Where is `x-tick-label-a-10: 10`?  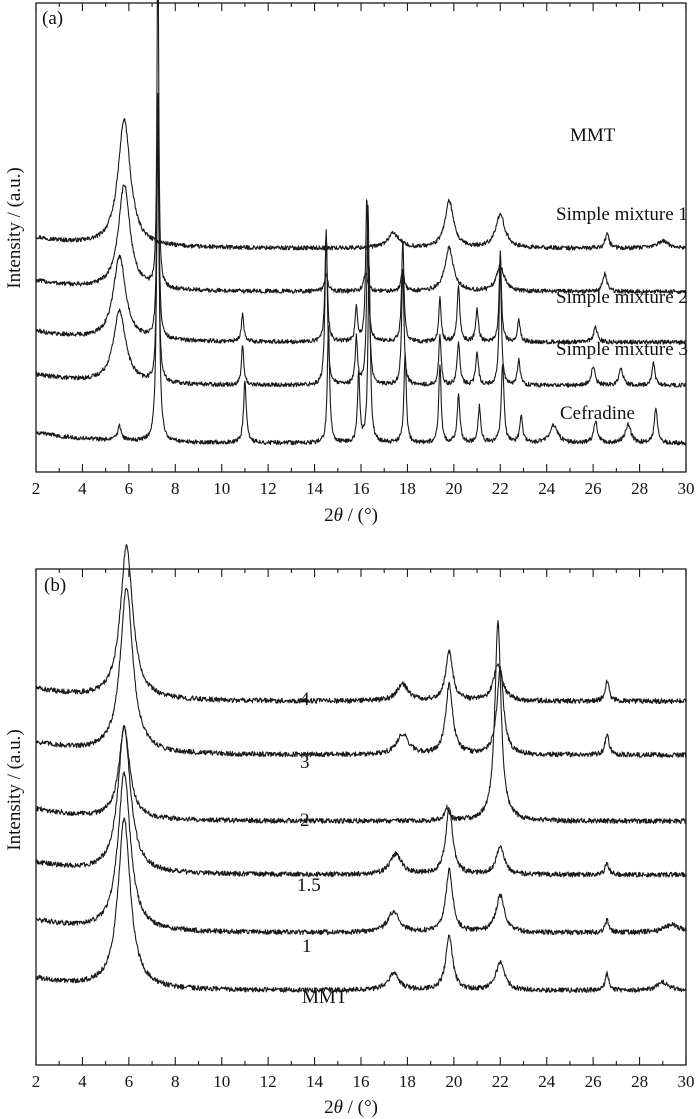 x-tick-label-a-10: 10 is located at coordinates (221, 488).